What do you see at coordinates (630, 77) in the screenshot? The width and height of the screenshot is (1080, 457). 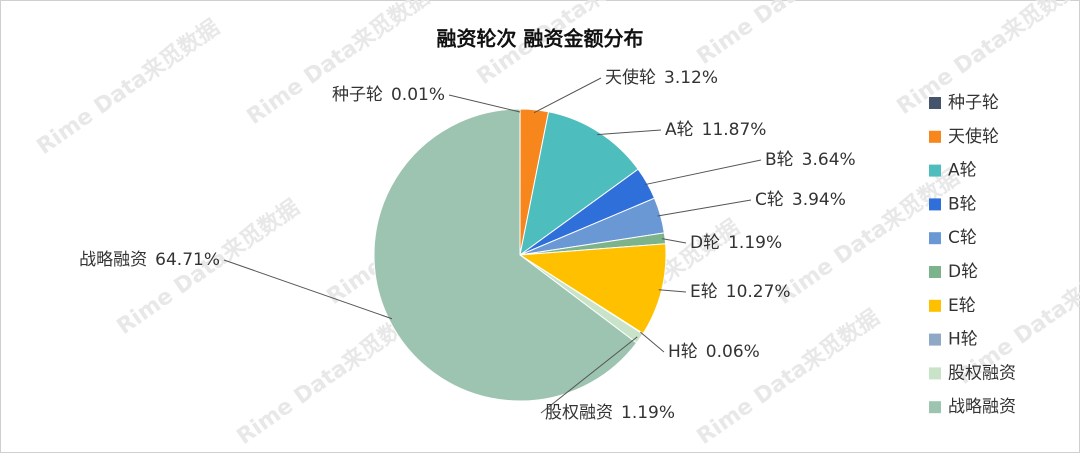 I see `data-label-category: 天使轮` at bounding box center [630, 77].